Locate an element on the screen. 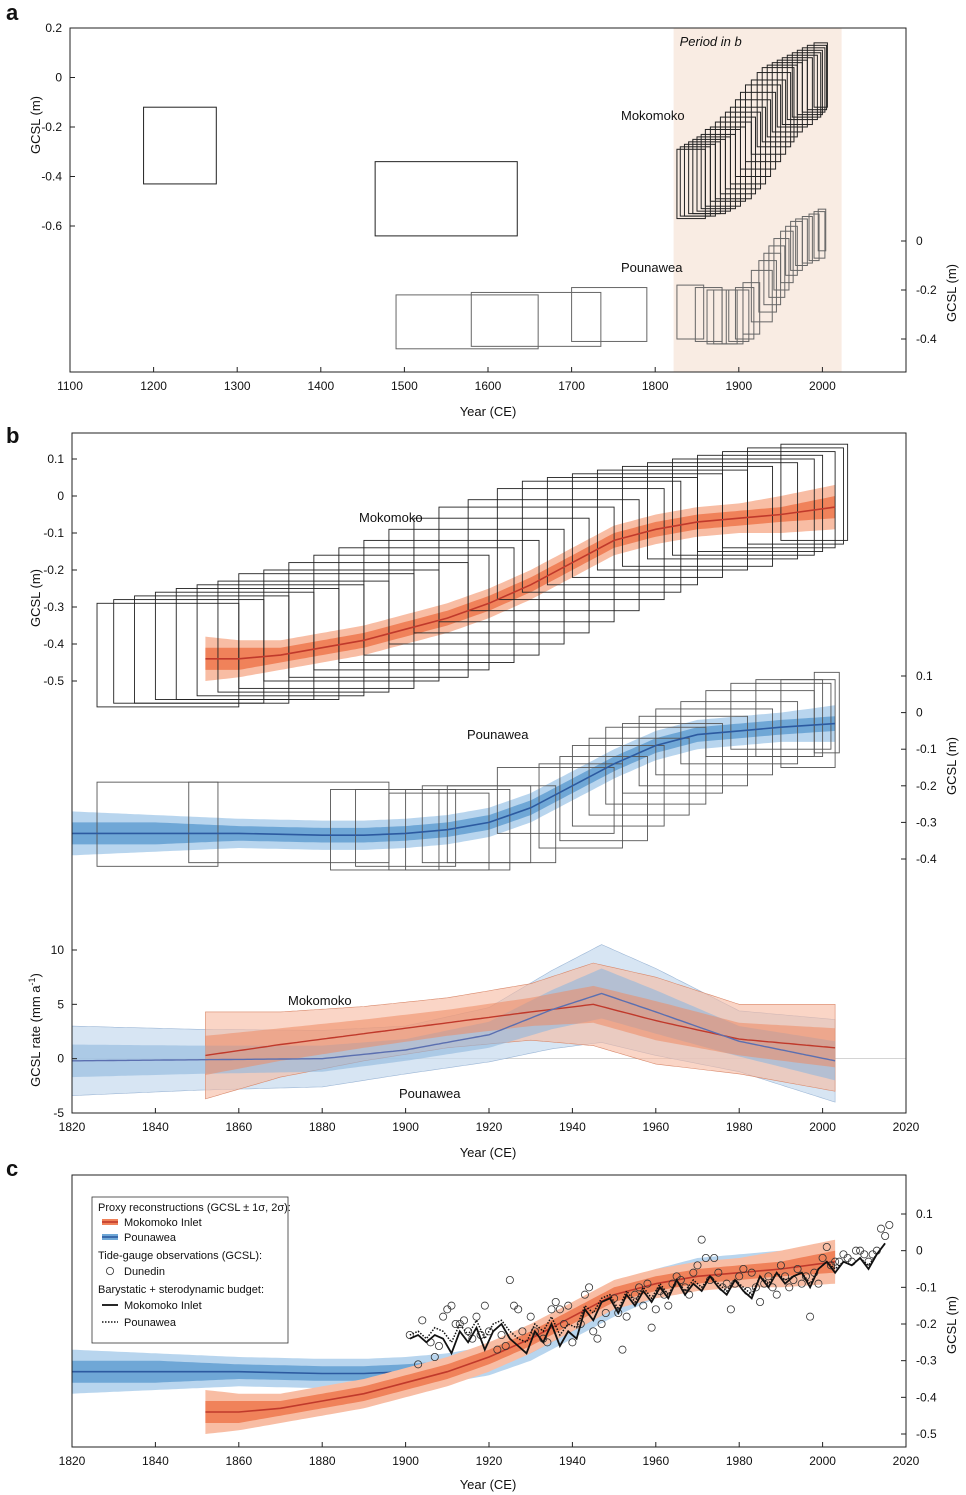 The width and height of the screenshot is (966, 1495). legend-item-mokomoko-budget: Mokomoko Inlet is located at coordinates (163, 1306).